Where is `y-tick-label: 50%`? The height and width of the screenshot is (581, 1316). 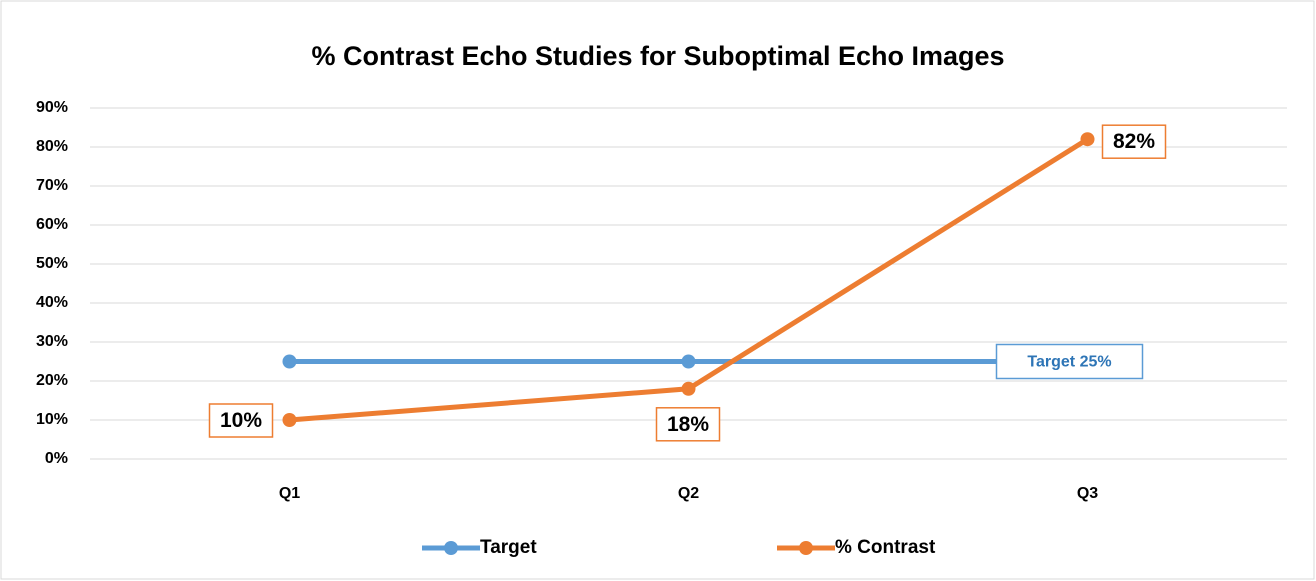 y-tick-label: 50% is located at coordinates (52, 263).